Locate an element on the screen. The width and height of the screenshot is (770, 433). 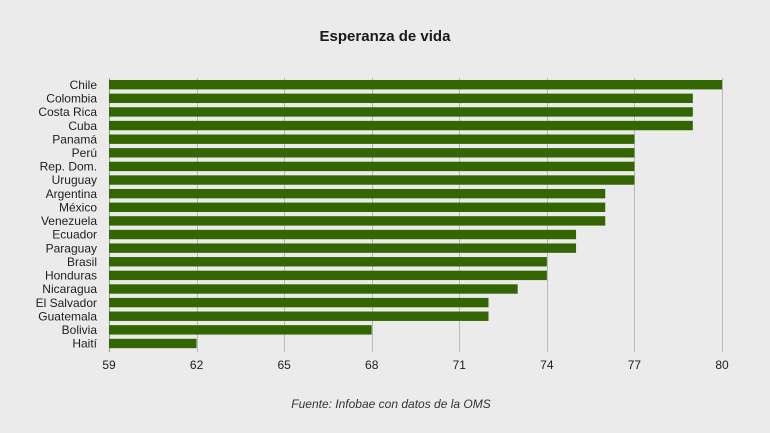
category-label: Perú is located at coordinates (84, 153).